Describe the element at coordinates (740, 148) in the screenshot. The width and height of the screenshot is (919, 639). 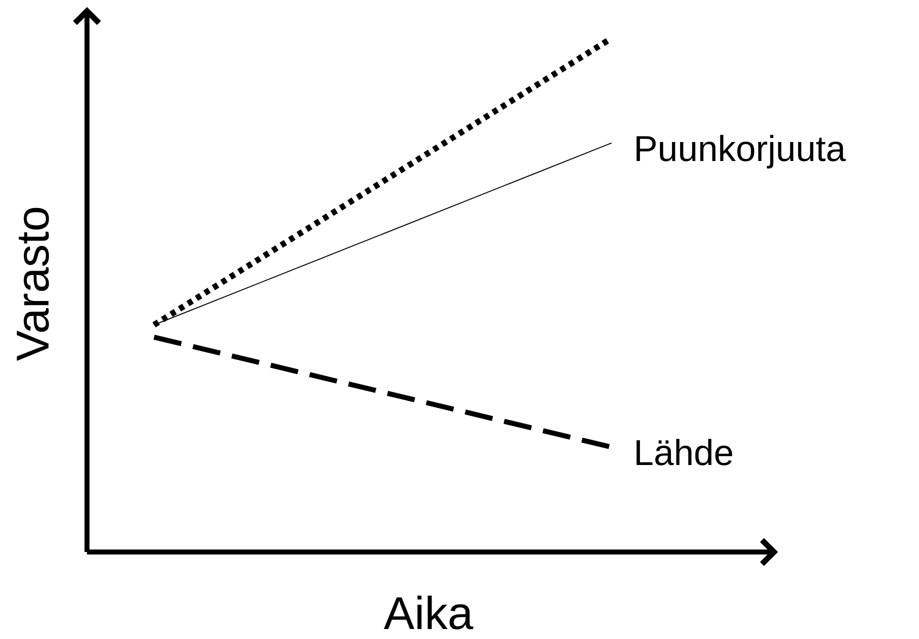
I see `series-label: Puunkorjuuta` at that location.